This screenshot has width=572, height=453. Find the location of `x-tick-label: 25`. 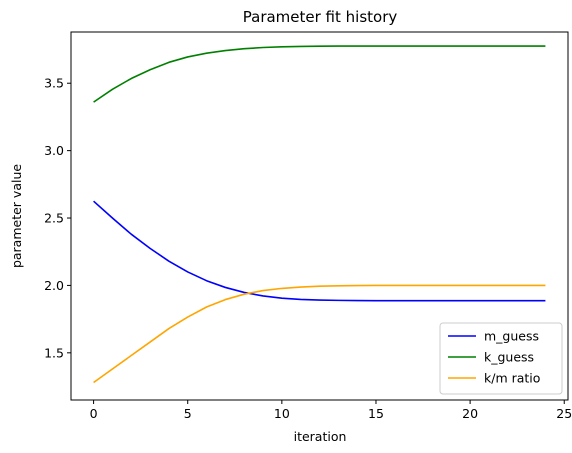

x-tick-label: 25 is located at coordinates (564, 413).